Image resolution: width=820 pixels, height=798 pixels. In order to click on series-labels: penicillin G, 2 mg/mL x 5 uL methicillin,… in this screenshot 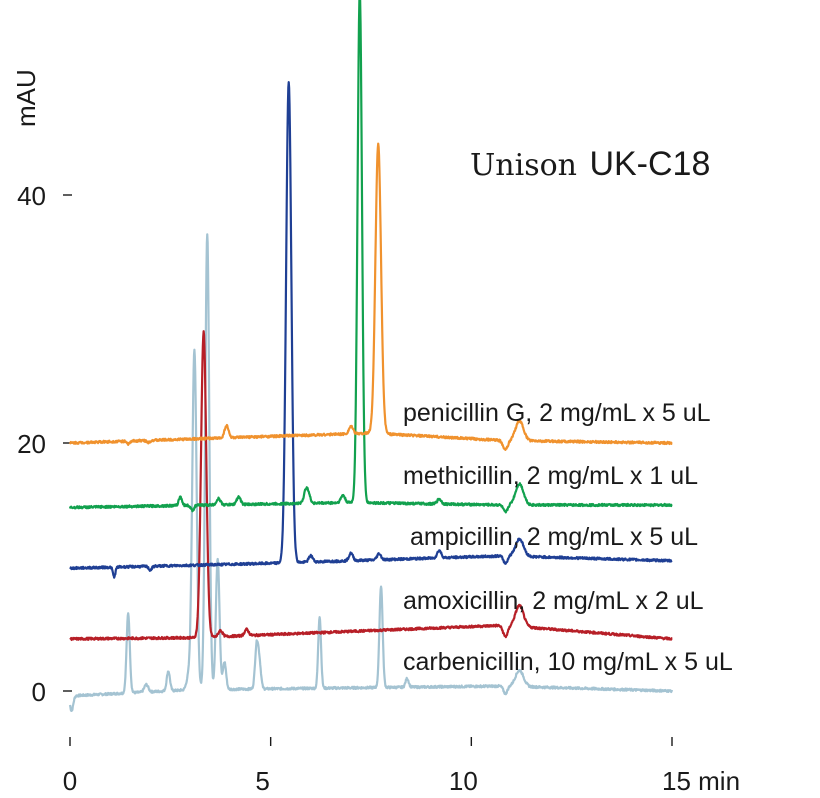, I will do `click(568, 537)`.